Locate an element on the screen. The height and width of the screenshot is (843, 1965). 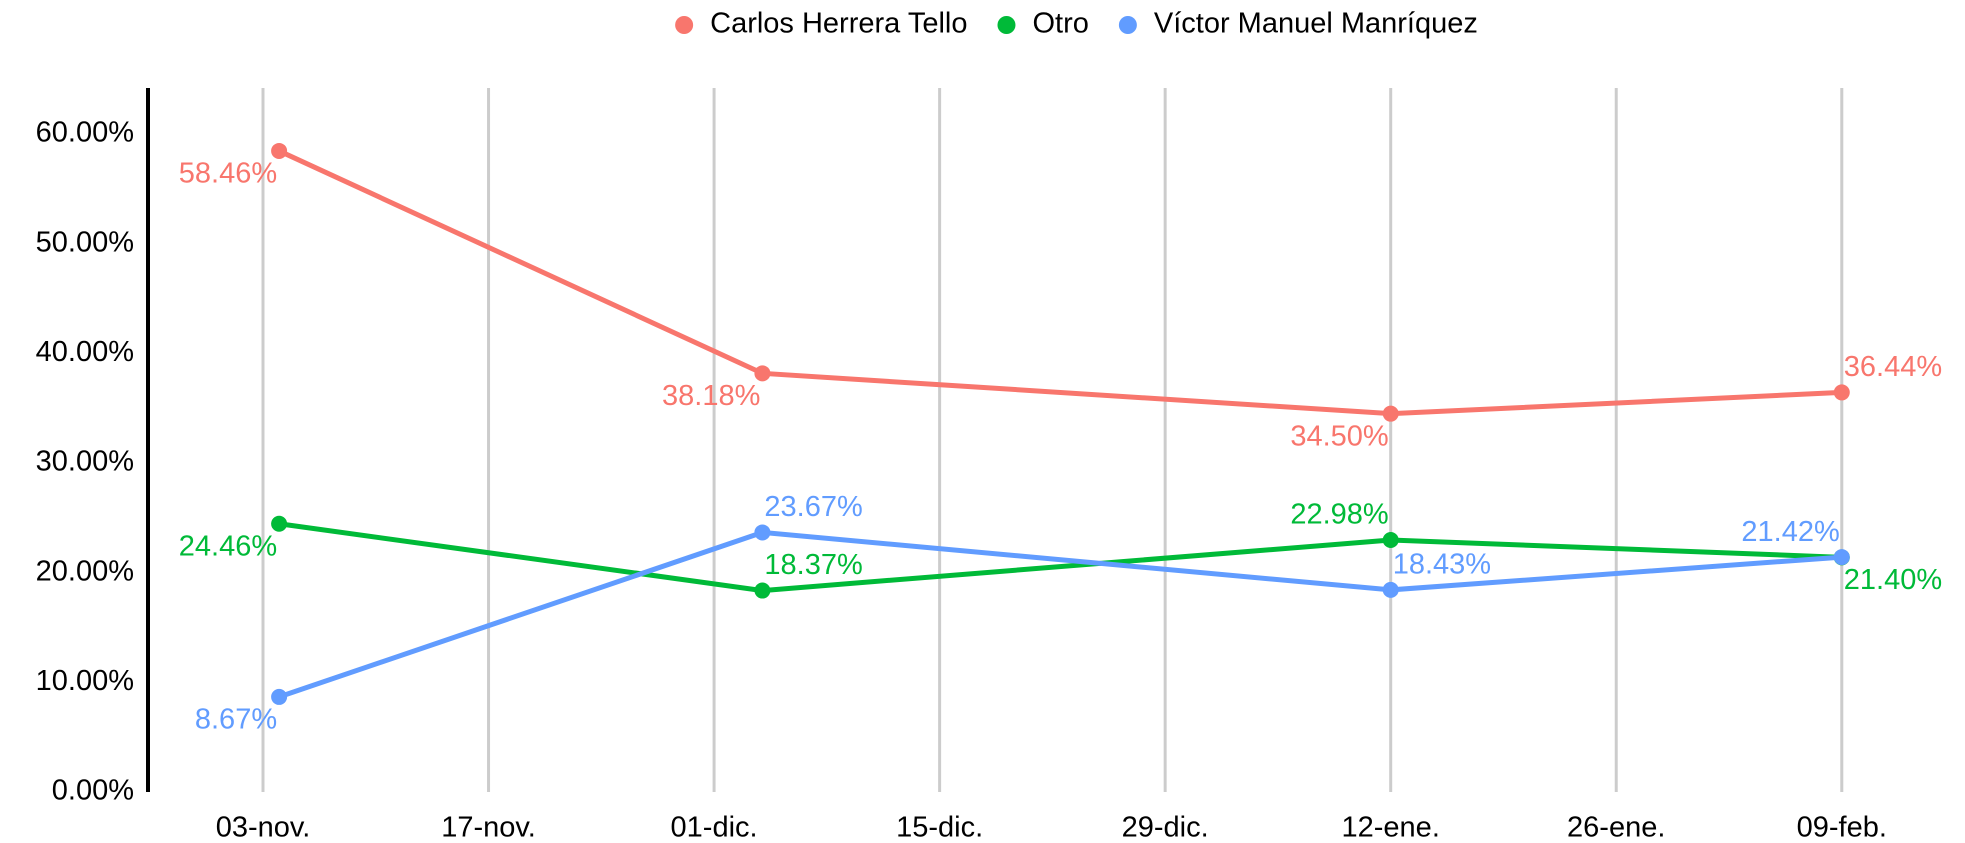
data-label: 24.46% is located at coordinates (228, 546).